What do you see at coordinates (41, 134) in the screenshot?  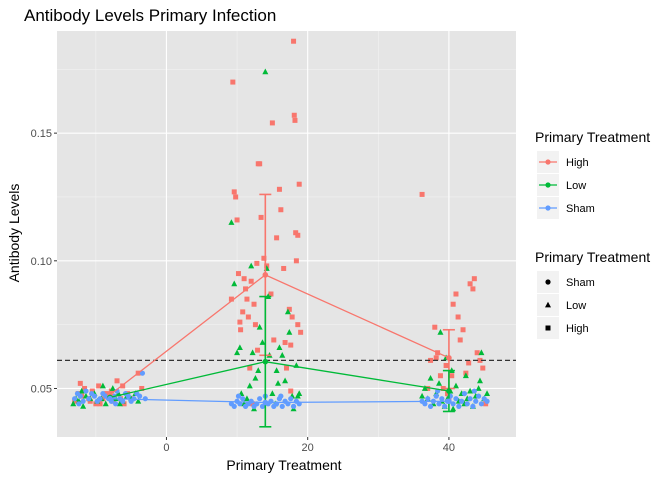 I see `y-tick-label: 0.15` at bounding box center [41, 134].